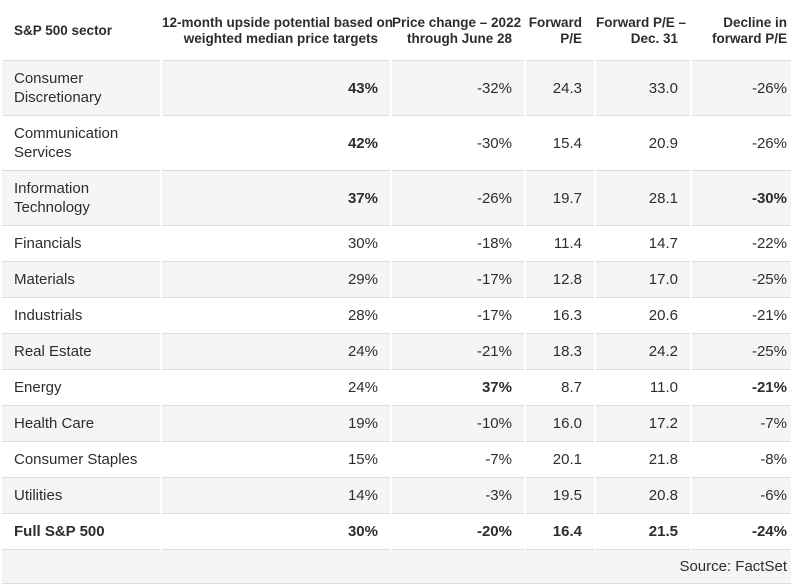 The image size is (807, 588). Describe the element at coordinates (741, 532) in the screenshot. I see `cell-decline: -24%` at that location.